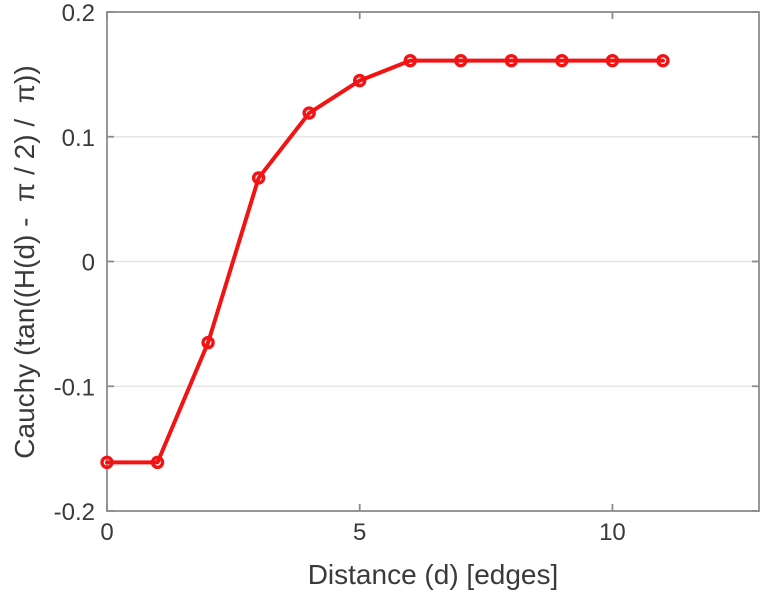 Image resolution: width=764 pixels, height=600 pixels. What do you see at coordinates (78, 138) in the screenshot?
I see `y-tick-label: 0.1` at bounding box center [78, 138].